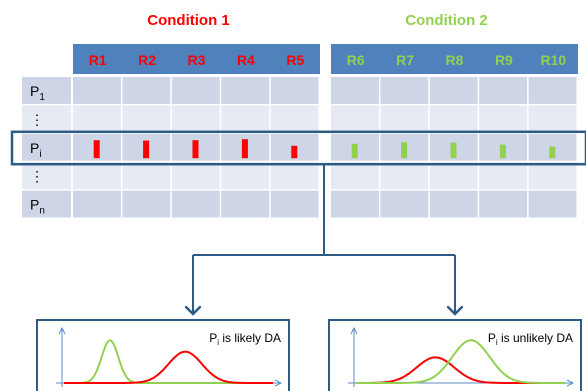 The width and height of the screenshot is (586, 391). I want to click on replicate-label-r4: R4, so click(246, 60).